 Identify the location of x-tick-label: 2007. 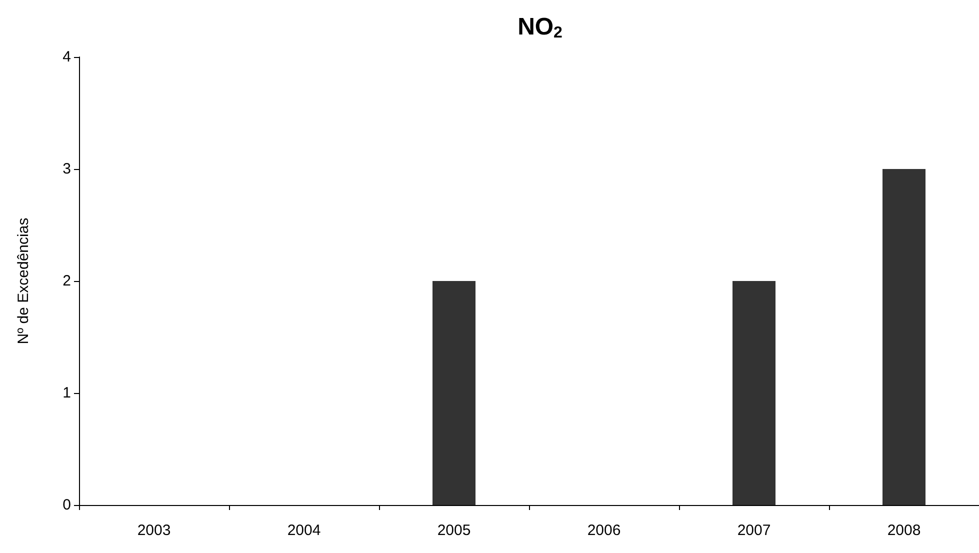
(754, 530).